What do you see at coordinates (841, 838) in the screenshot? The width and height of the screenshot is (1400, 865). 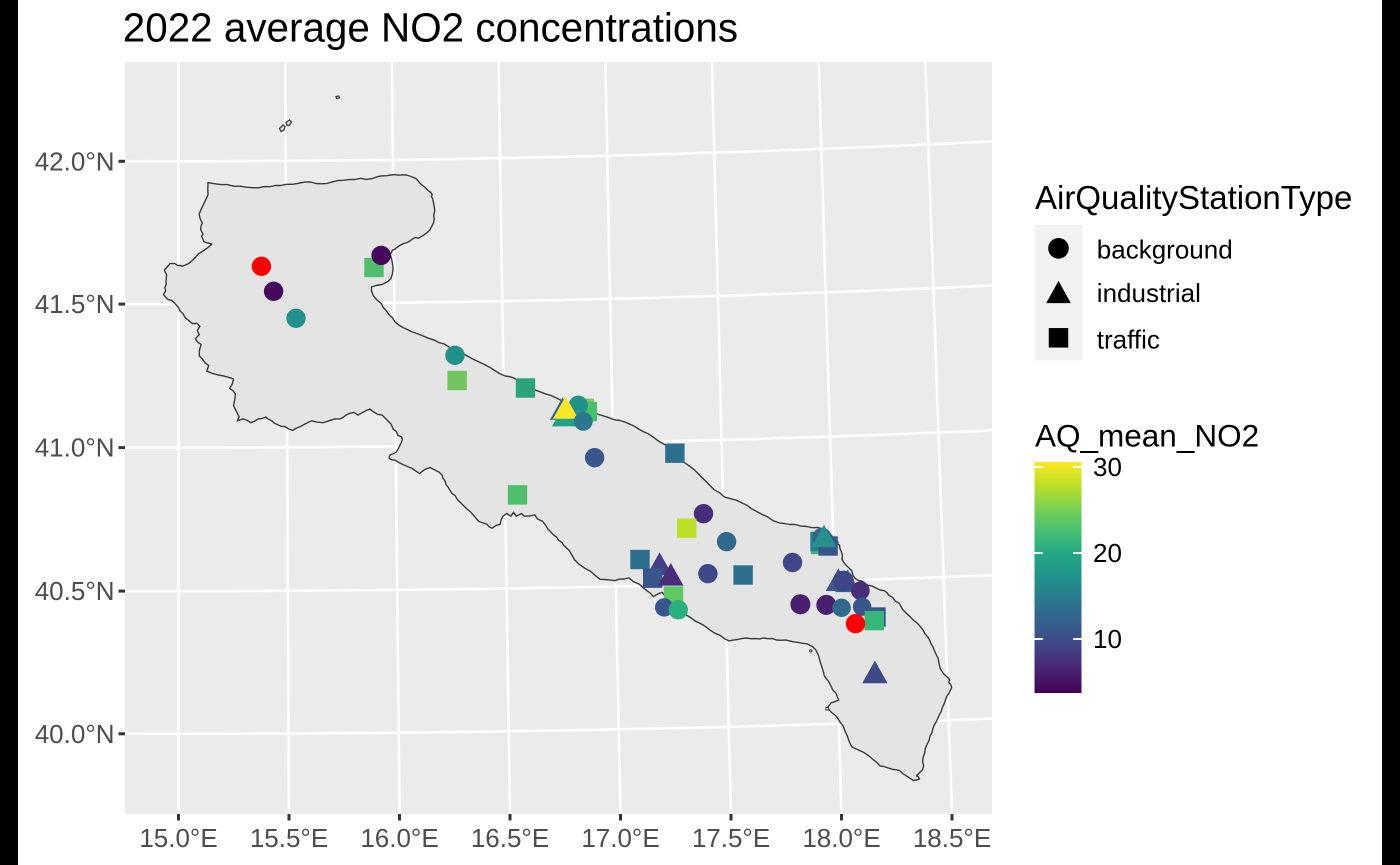 I see `svg-text: 18.0°E` at bounding box center [841, 838].